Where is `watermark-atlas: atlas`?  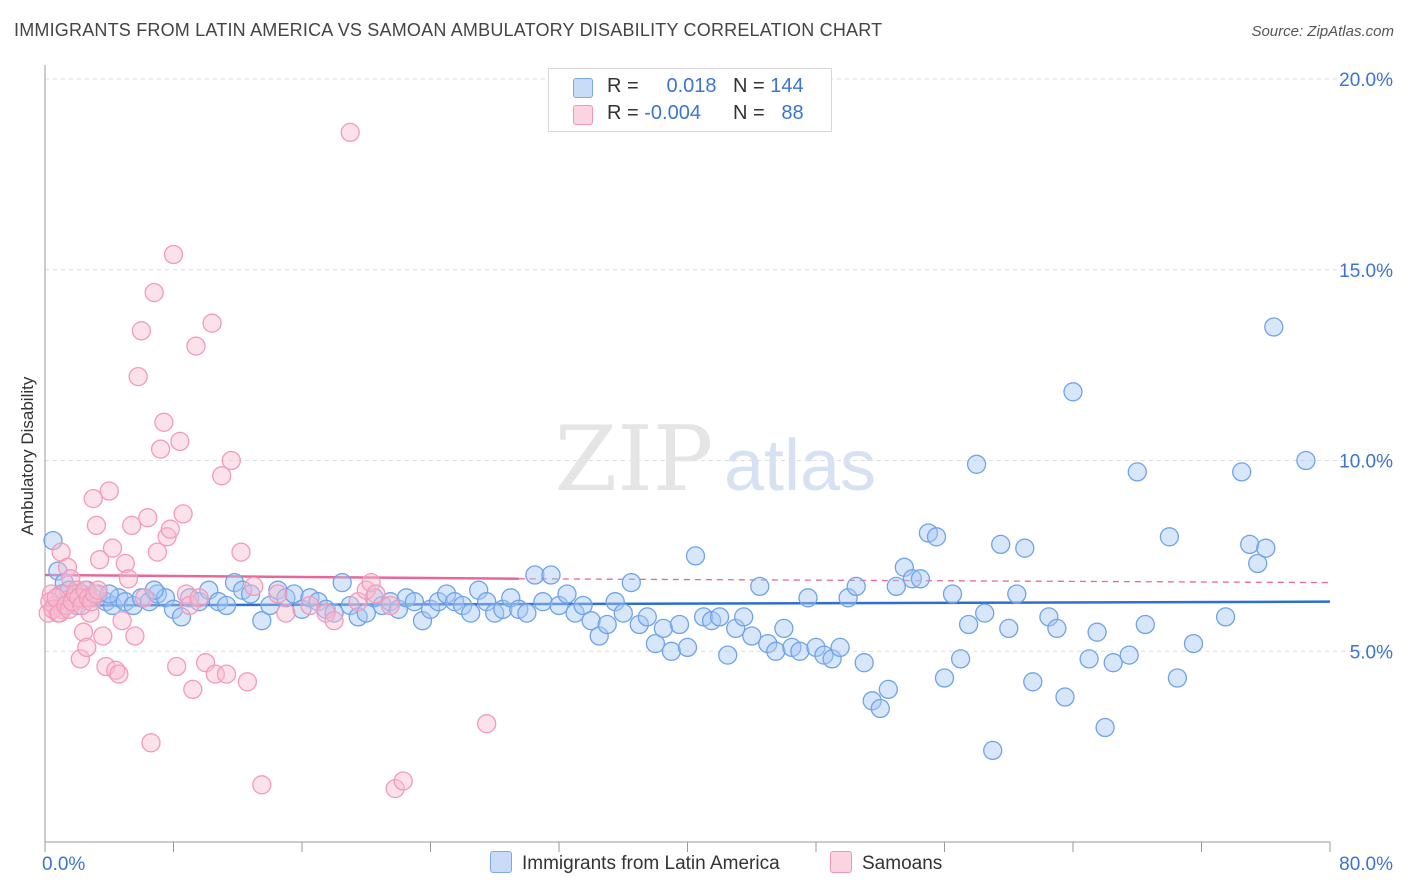
watermark-atlas: atlas is located at coordinates (800, 466).